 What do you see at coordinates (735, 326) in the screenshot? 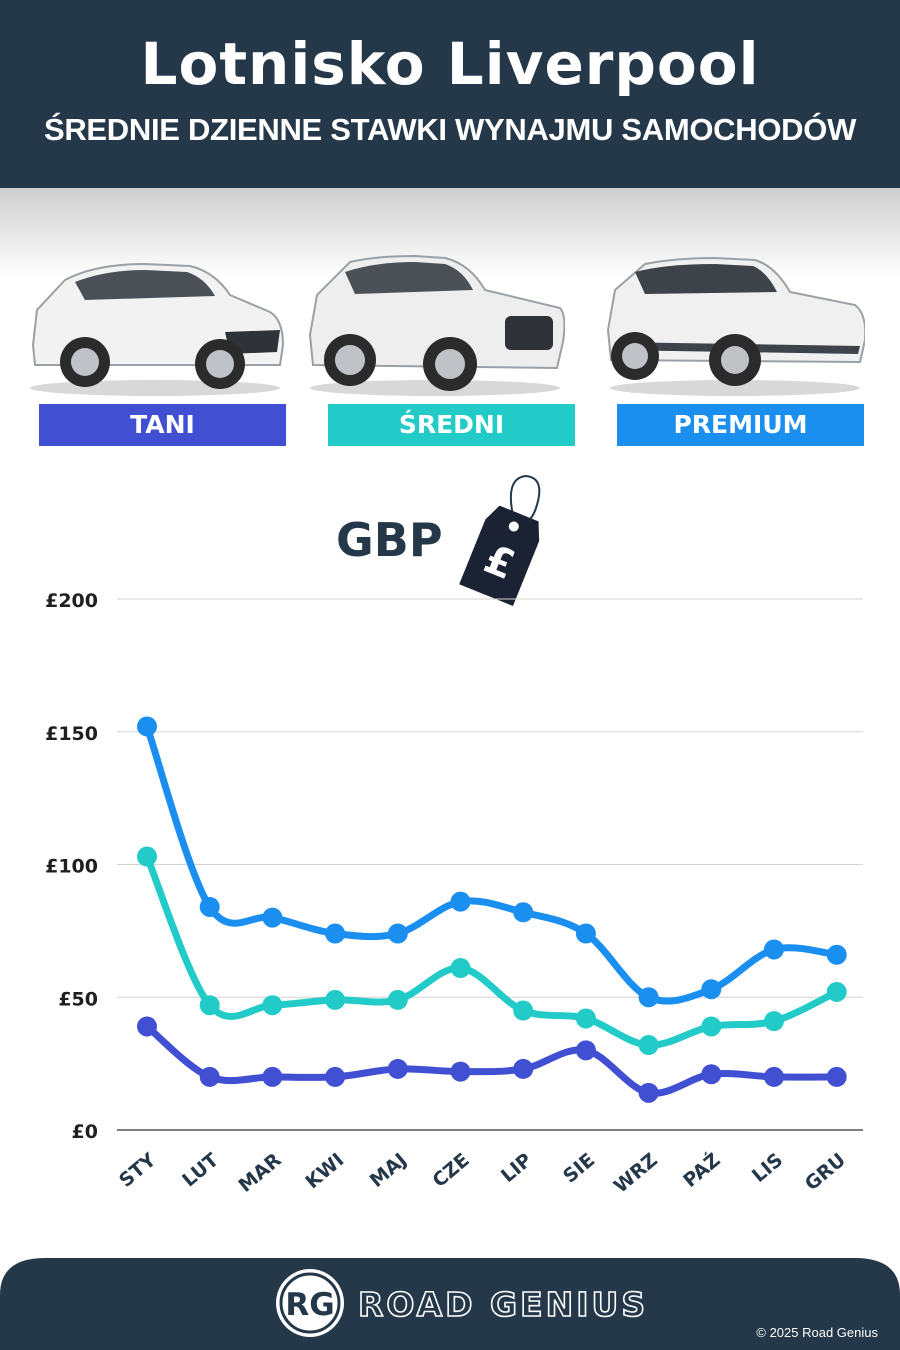
I see `premium-suv-car-image` at bounding box center [735, 326].